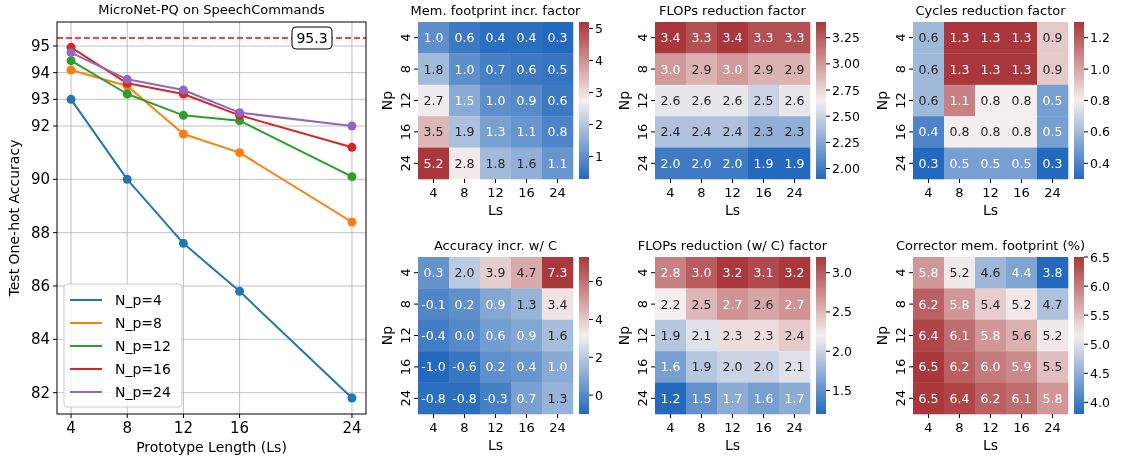  Describe the element at coordinates (464, 335) in the screenshot. I see `data-label: 0.0` at that location.